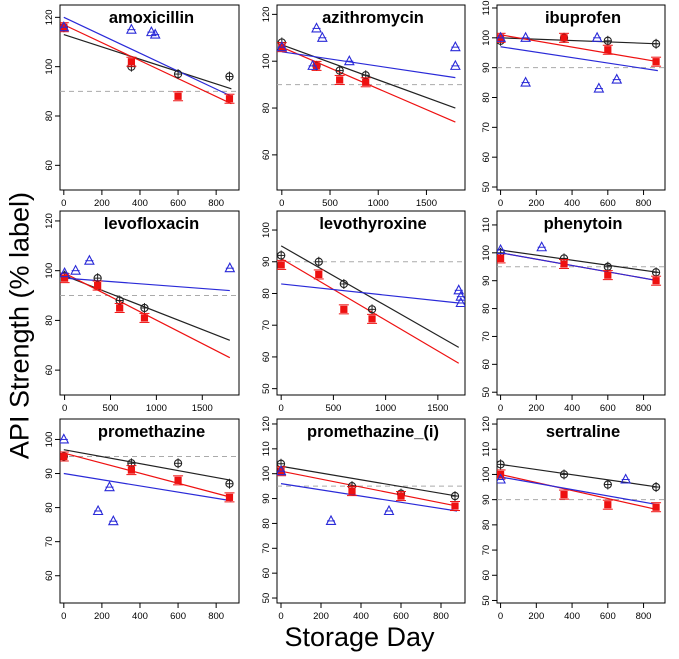 The width and height of the screenshot is (679, 659). I want to click on panel-title: promethazine_(i), so click(373, 432).